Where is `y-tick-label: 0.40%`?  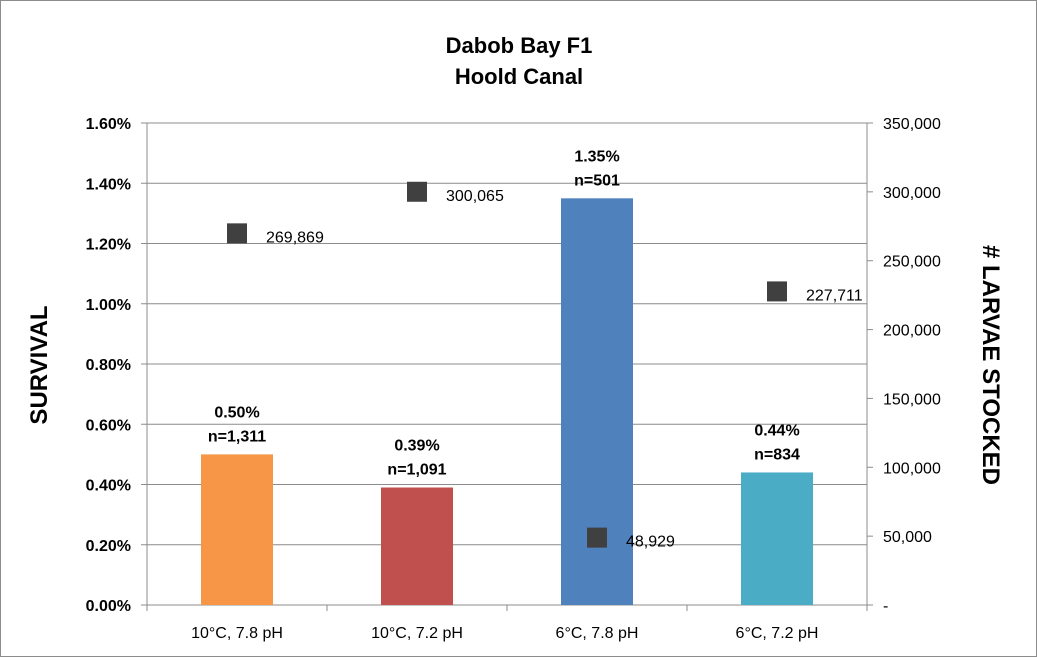
y-tick-label: 0.40% is located at coordinates (108, 486).